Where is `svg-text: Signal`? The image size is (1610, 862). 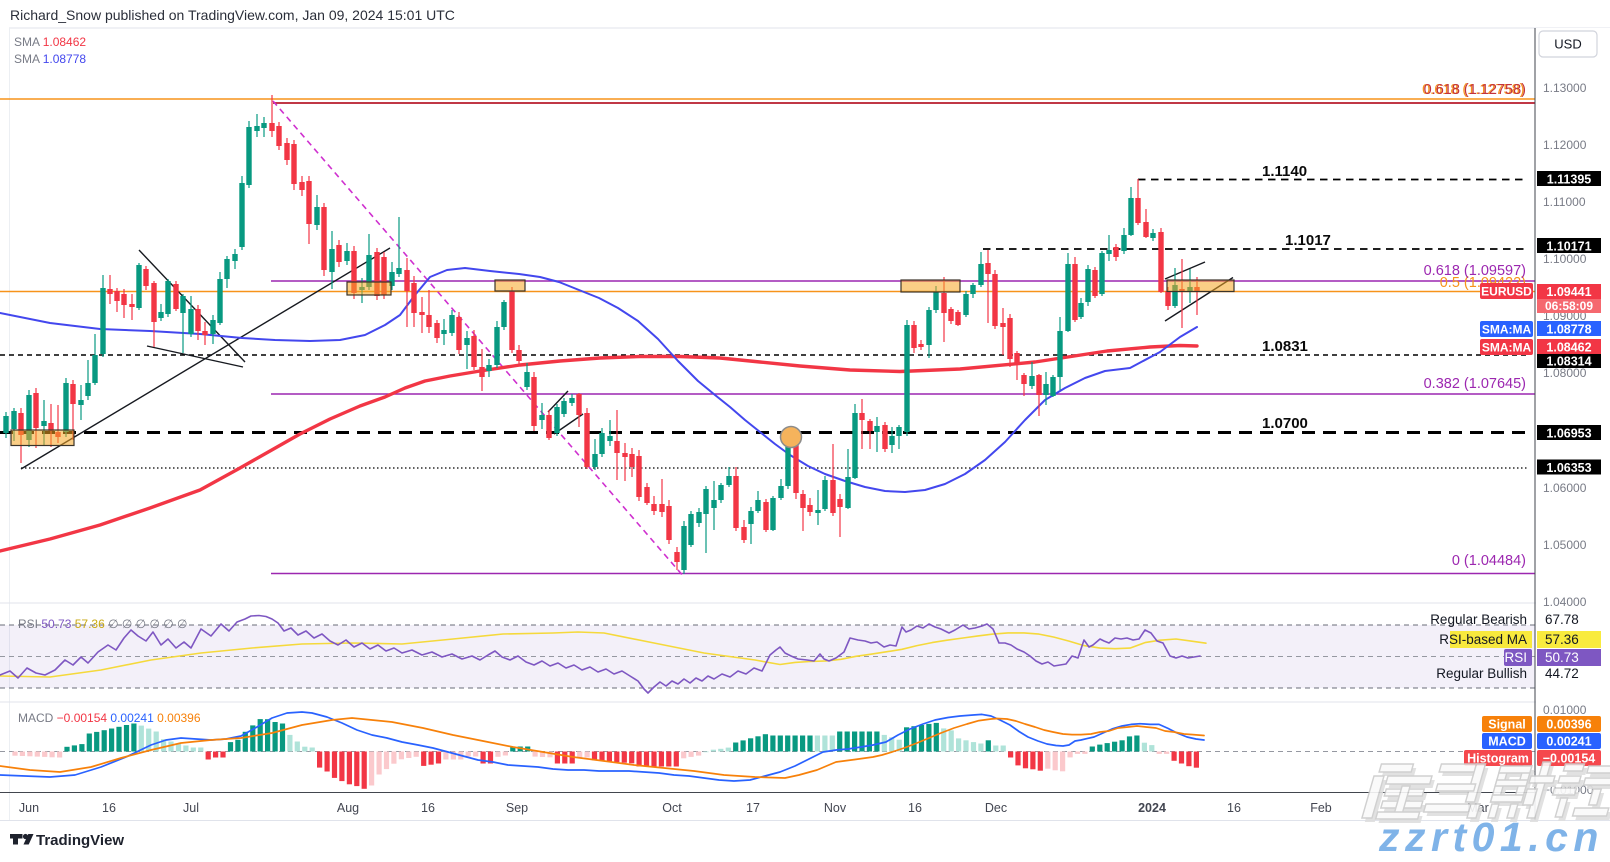
svg-text: Signal is located at coordinates (1507, 725).